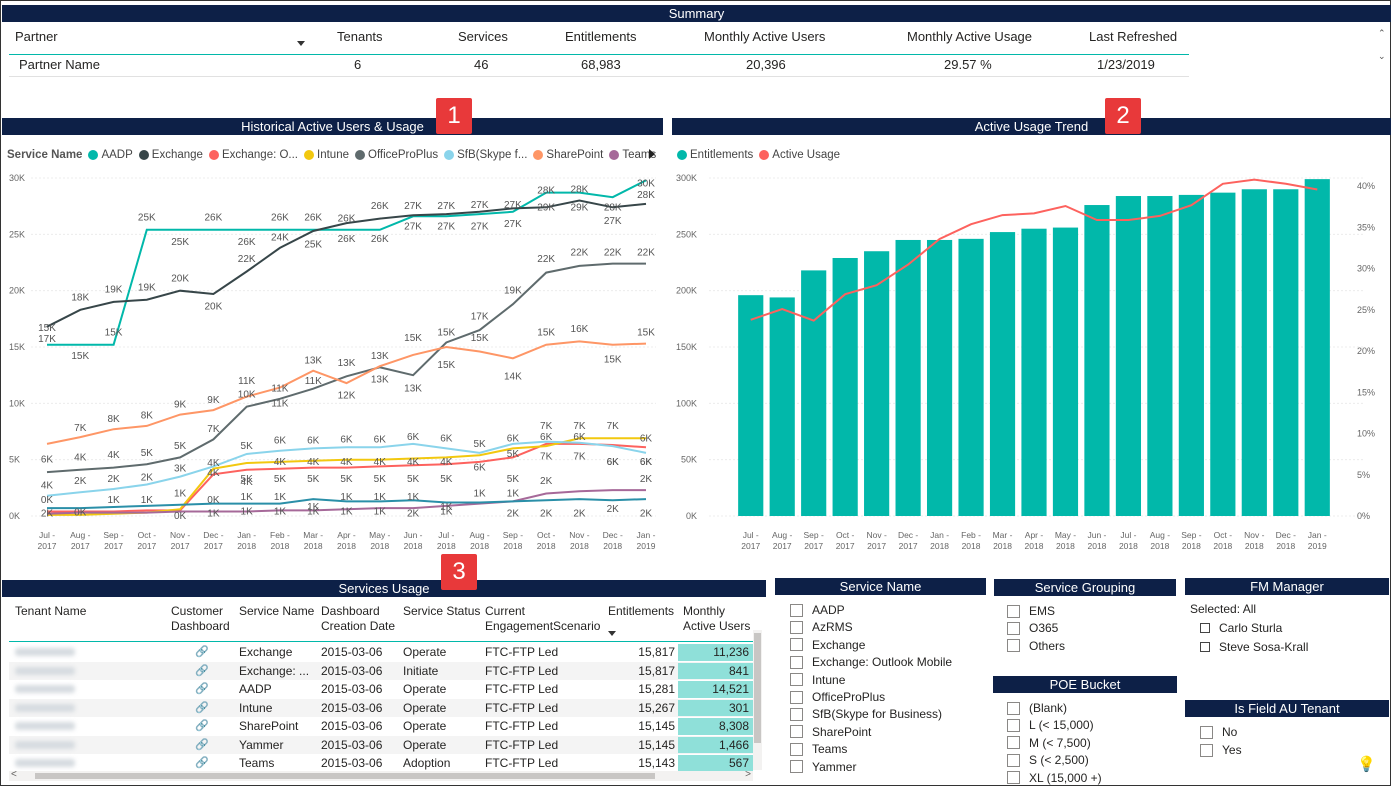 The image size is (1391, 786). What do you see at coordinates (442, 611) in the screenshot?
I see `col-service-status: Service Status` at bounding box center [442, 611].